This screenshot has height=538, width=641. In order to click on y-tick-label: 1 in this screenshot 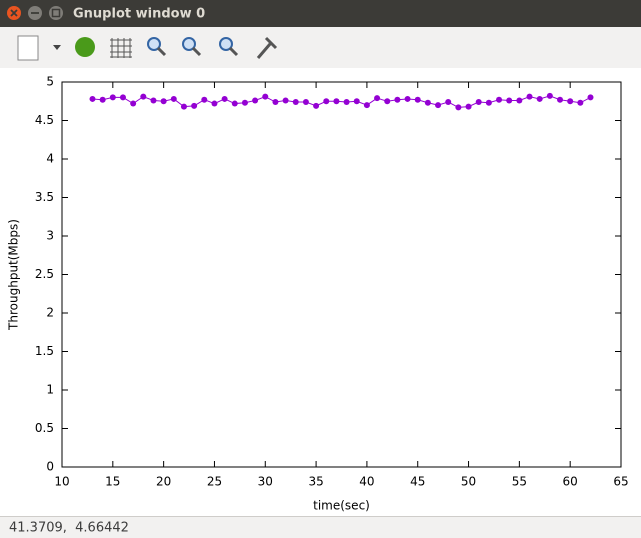, I will do `click(50, 390)`.